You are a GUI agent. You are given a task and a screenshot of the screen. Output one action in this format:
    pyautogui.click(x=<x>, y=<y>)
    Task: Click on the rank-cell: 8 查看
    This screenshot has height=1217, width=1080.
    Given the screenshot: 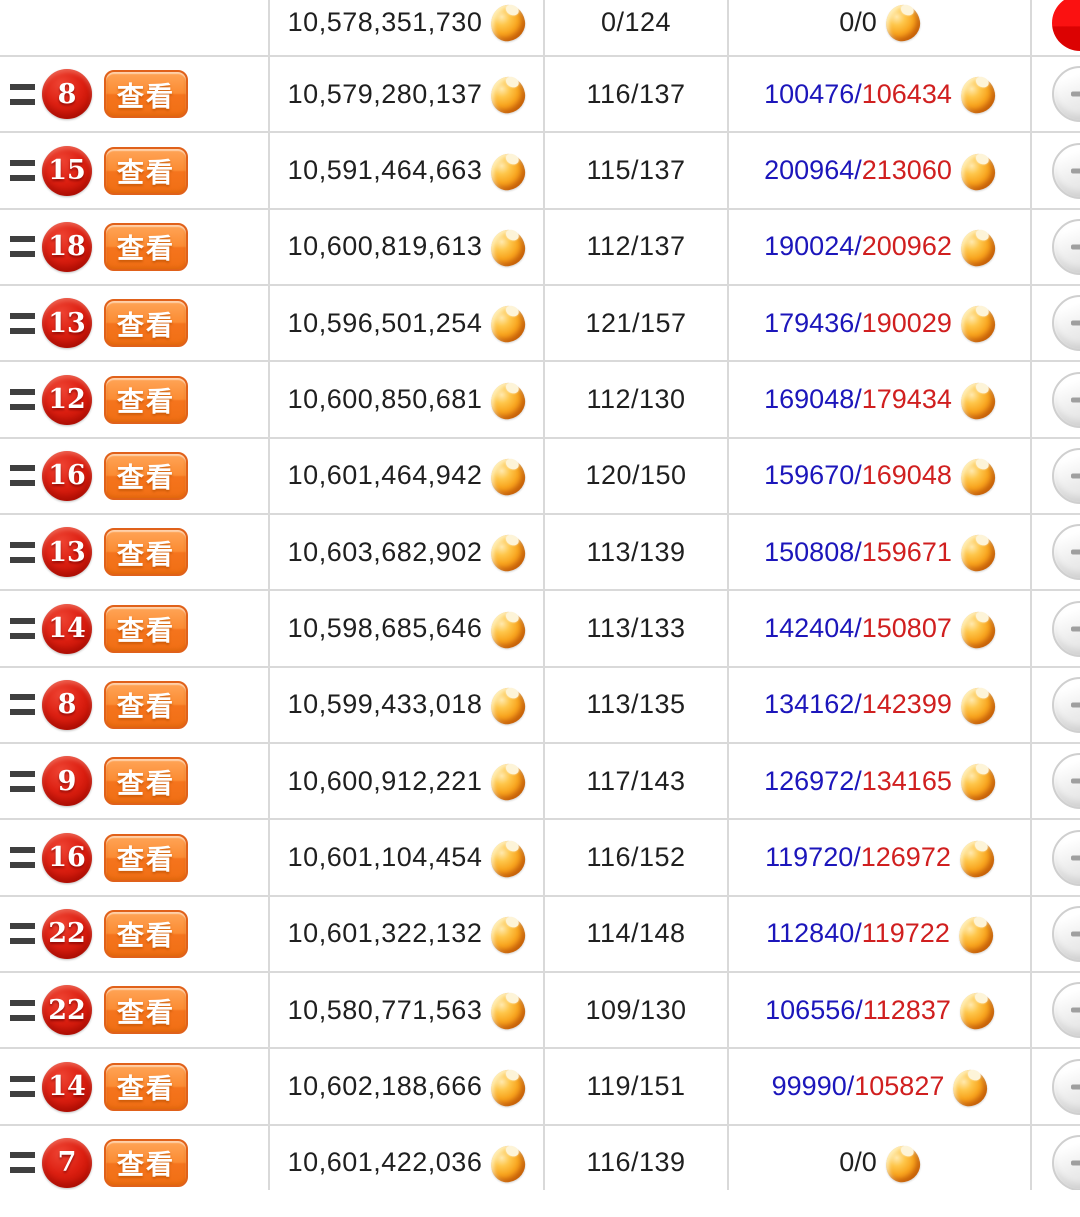 What is the action you would take?
    pyautogui.click(x=134, y=94)
    